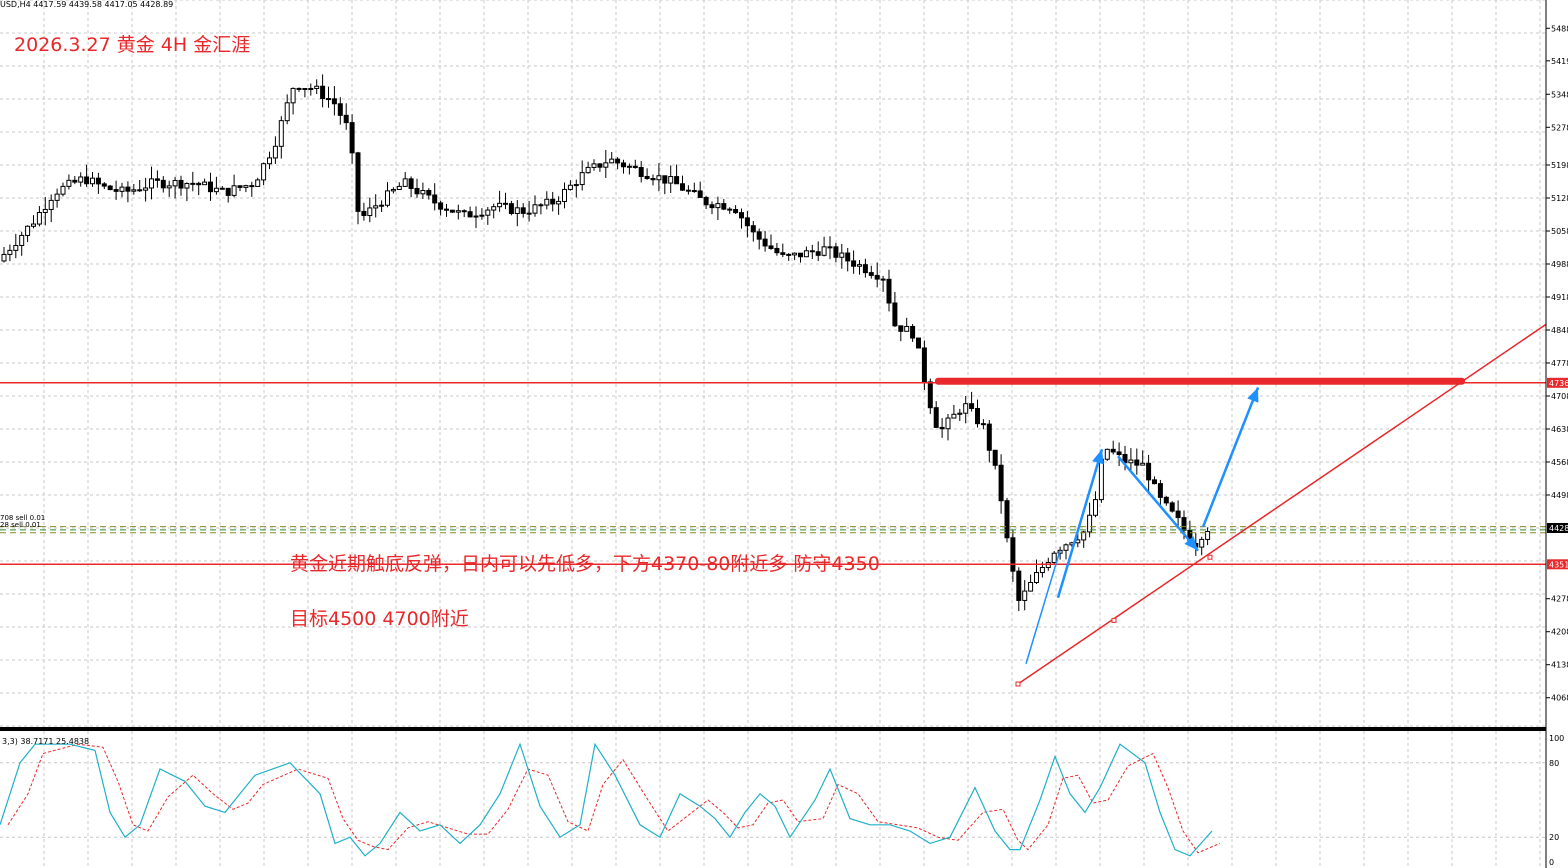  What do you see at coordinates (606, 799) in the screenshot?
I see `stoch-main-line` at bounding box center [606, 799].